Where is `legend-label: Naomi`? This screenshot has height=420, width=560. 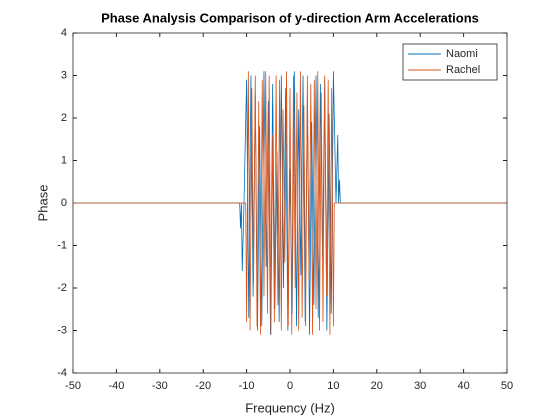 legend-label: Naomi is located at coordinates (462, 54).